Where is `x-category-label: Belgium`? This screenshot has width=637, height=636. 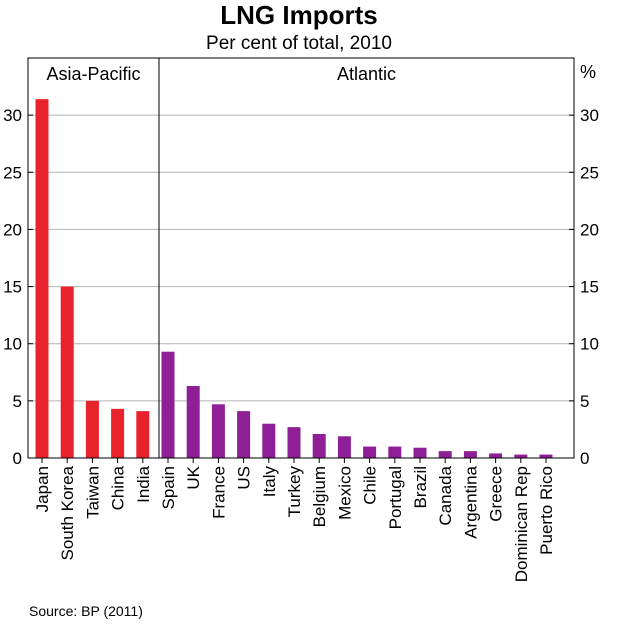
x-category-label: Belgium is located at coordinates (319, 496).